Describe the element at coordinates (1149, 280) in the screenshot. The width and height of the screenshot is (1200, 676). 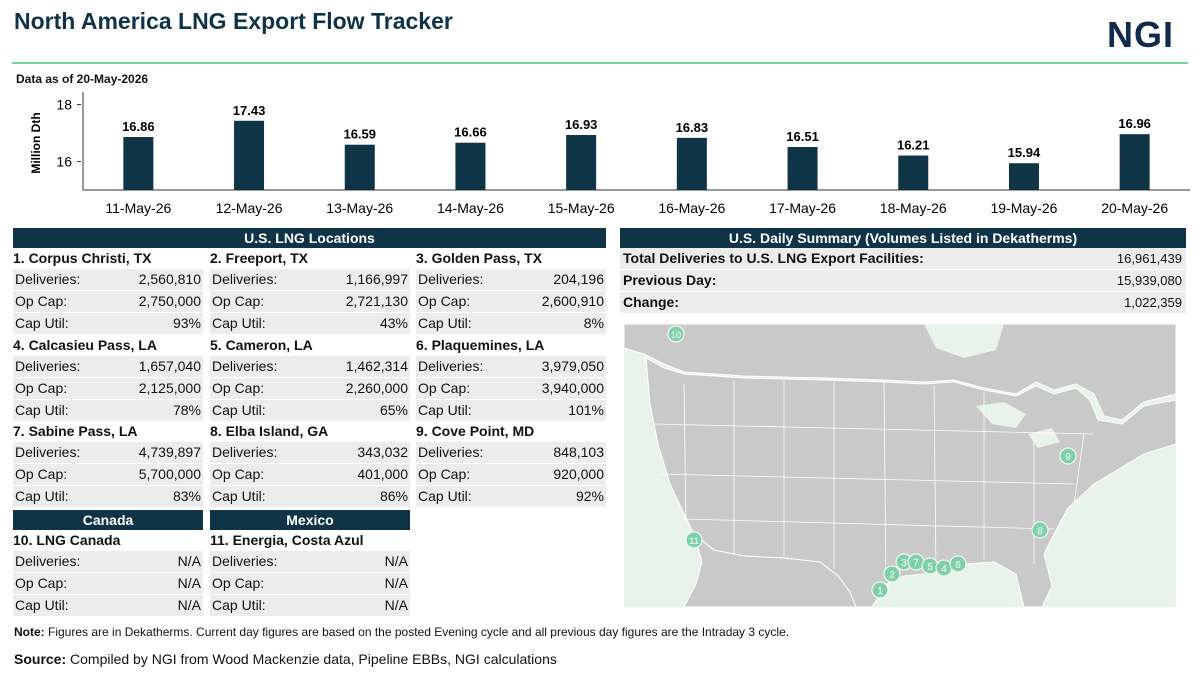
I see `previous-day-value: 15,939,080` at that location.